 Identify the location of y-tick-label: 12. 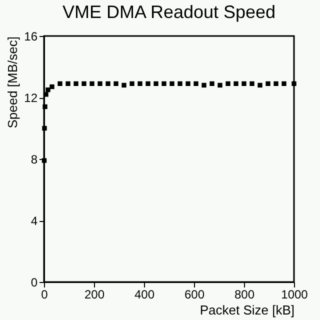
(31, 98).